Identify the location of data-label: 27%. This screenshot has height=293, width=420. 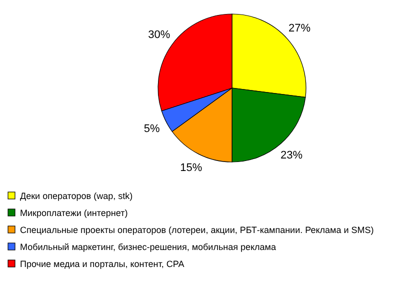
(299, 28).